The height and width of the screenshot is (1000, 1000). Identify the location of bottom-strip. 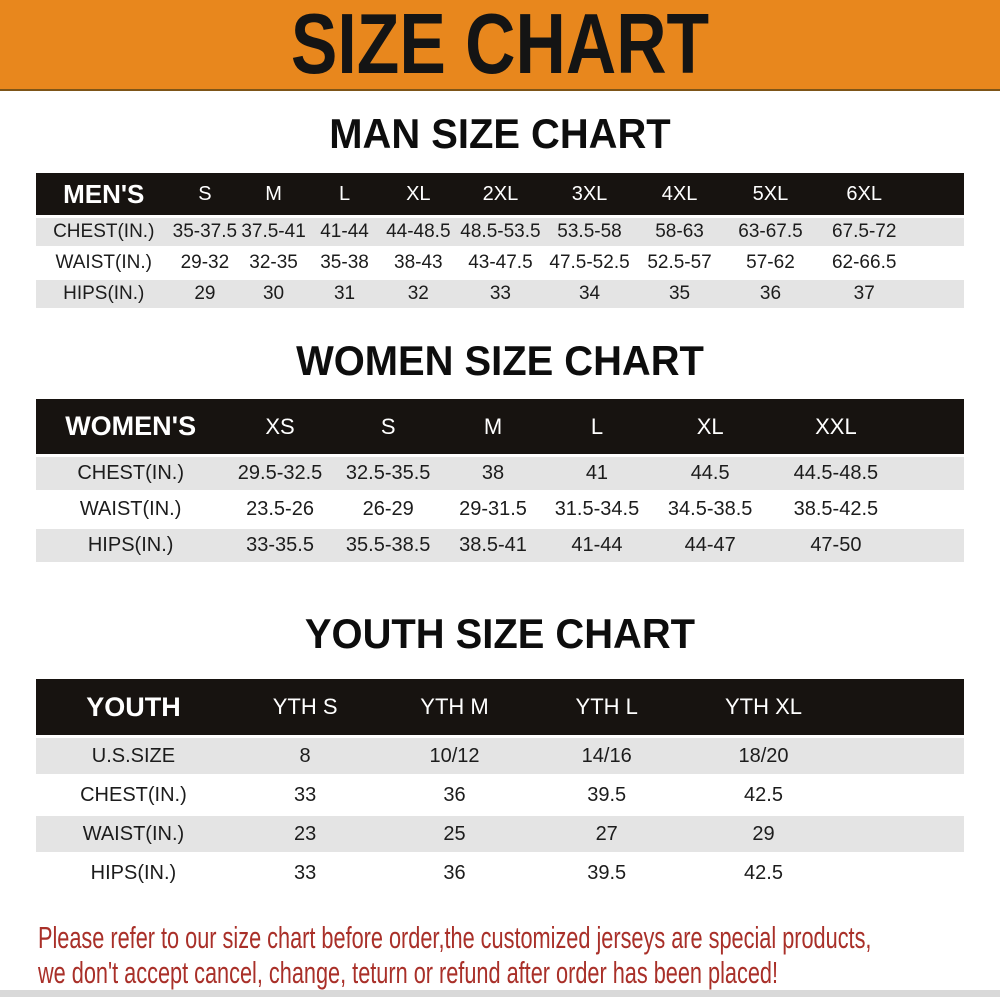
(500, 993).